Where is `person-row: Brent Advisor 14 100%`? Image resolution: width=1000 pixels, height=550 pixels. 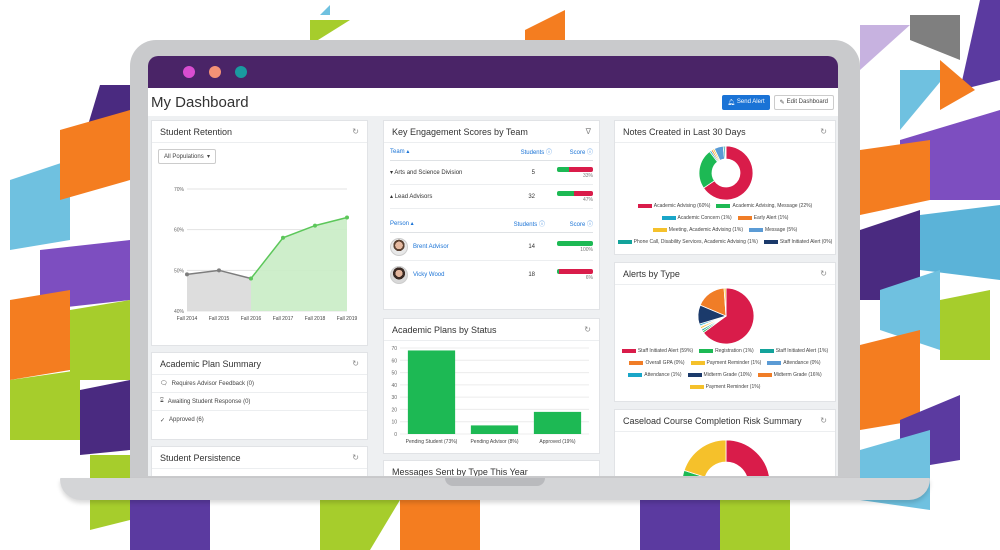
person-row: Brent Advisor 14 100% is located at coordinates (491, 247).